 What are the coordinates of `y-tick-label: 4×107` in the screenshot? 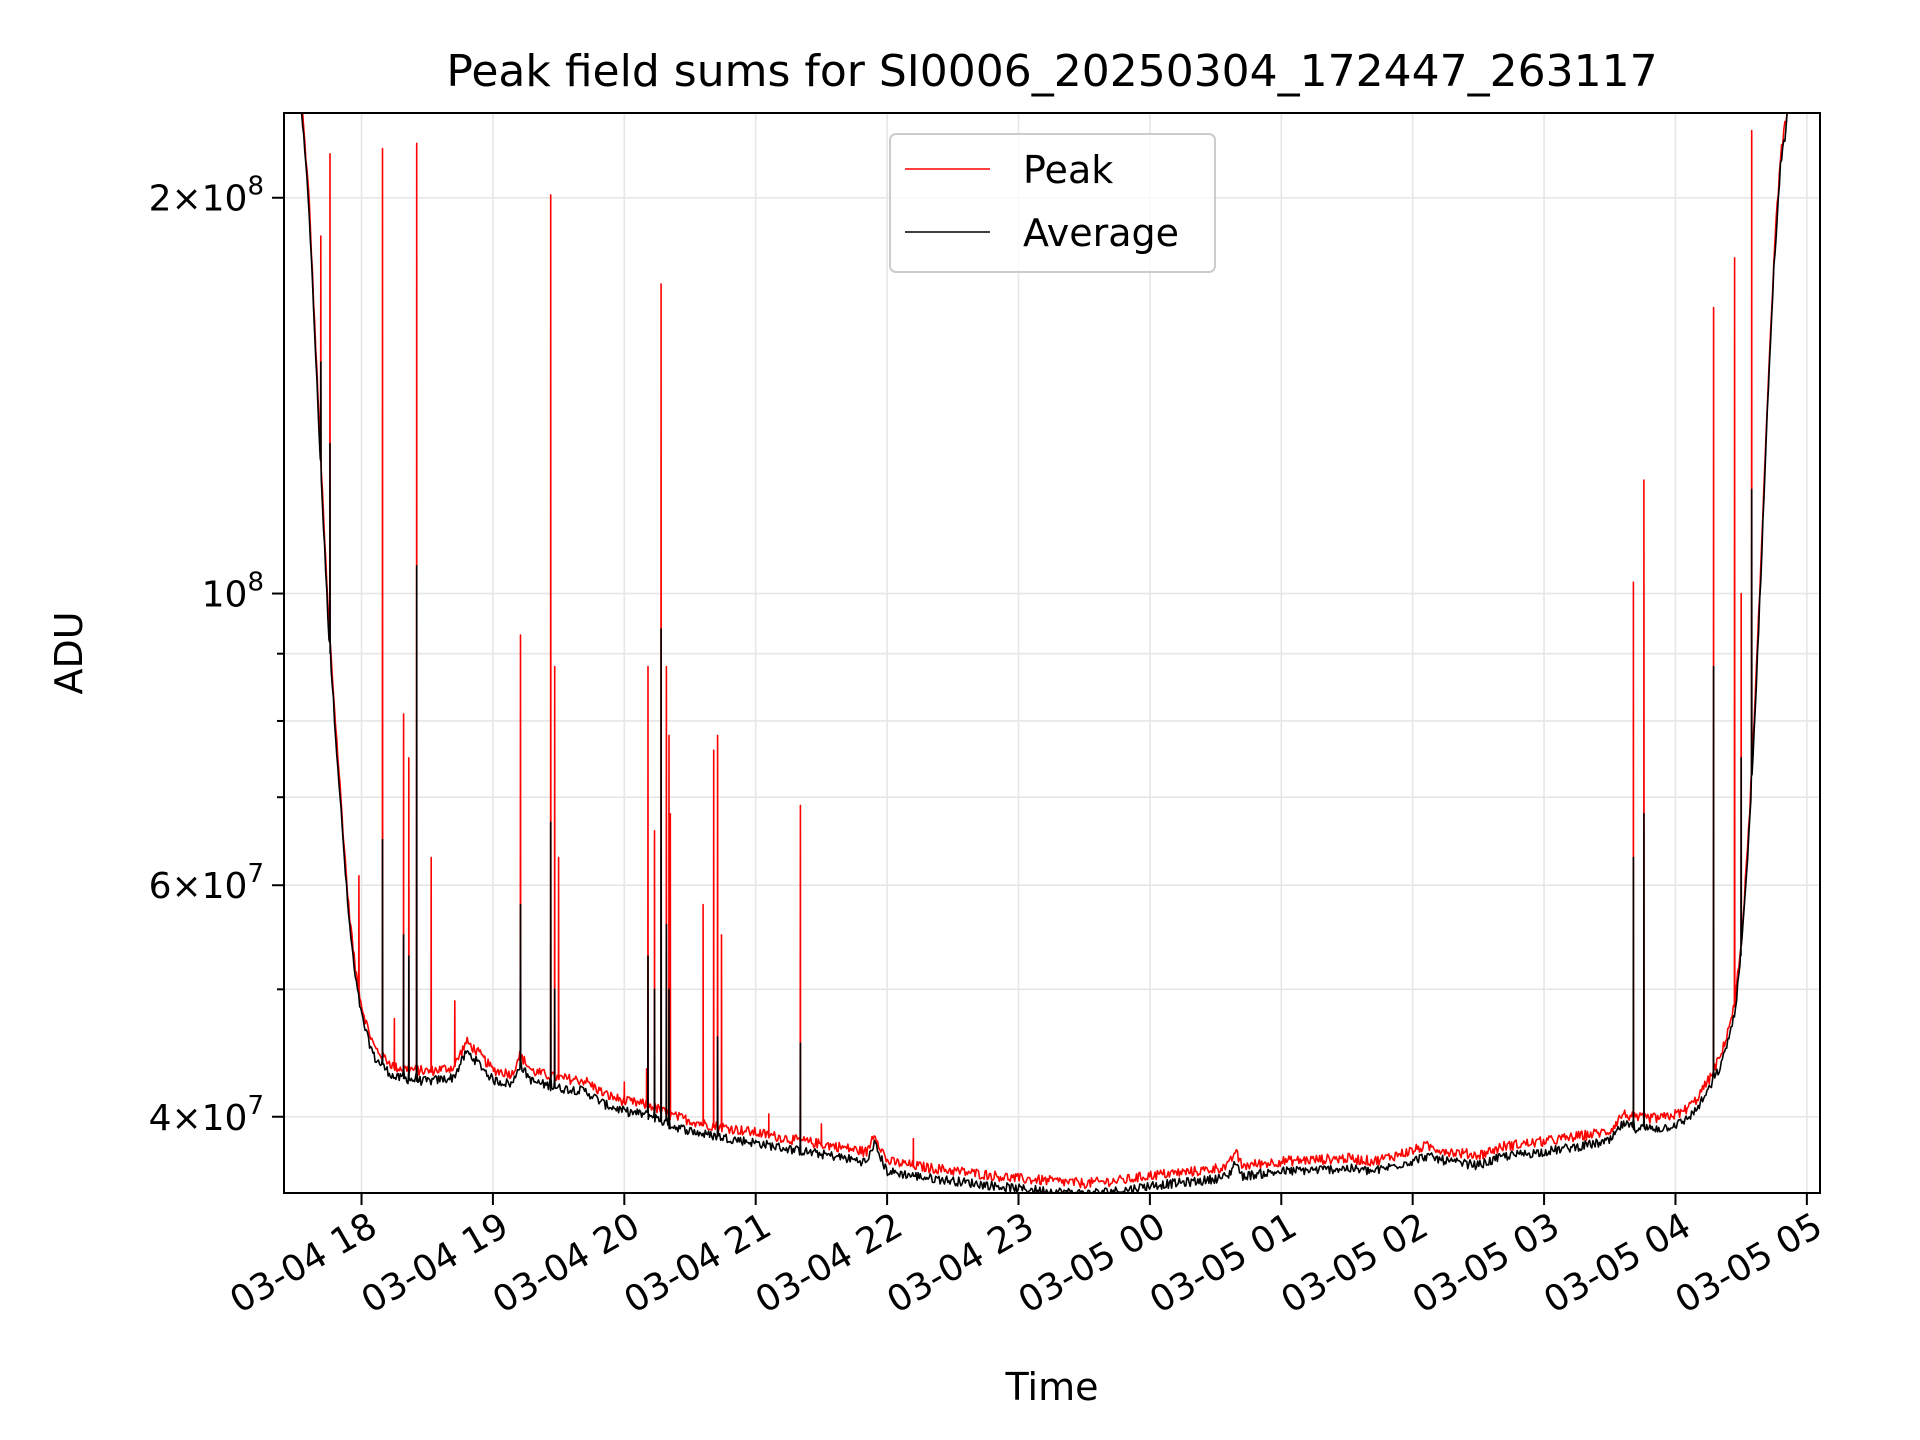 It's located at (206, 1115).